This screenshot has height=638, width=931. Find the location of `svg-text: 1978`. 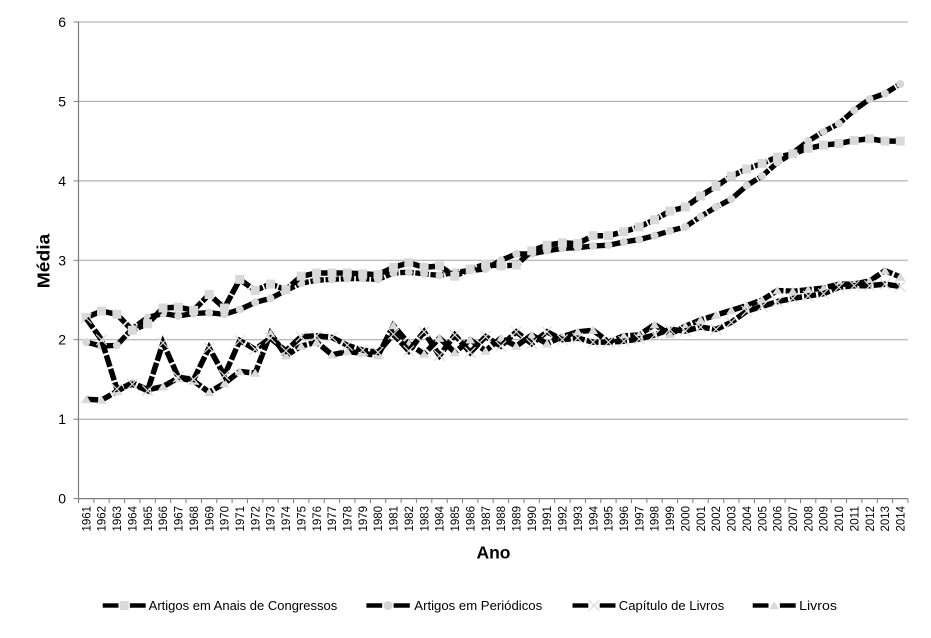

svg-text: 1978 is located at coordinates (349, 519).